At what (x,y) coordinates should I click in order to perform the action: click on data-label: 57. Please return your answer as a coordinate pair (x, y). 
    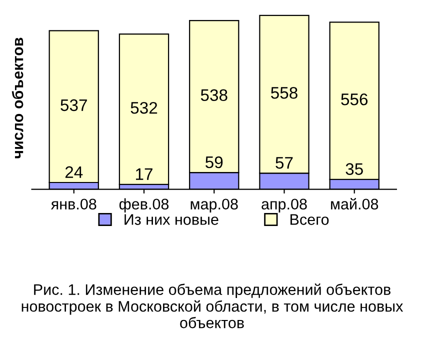
    Looking at the image, I should click on (284, 163).